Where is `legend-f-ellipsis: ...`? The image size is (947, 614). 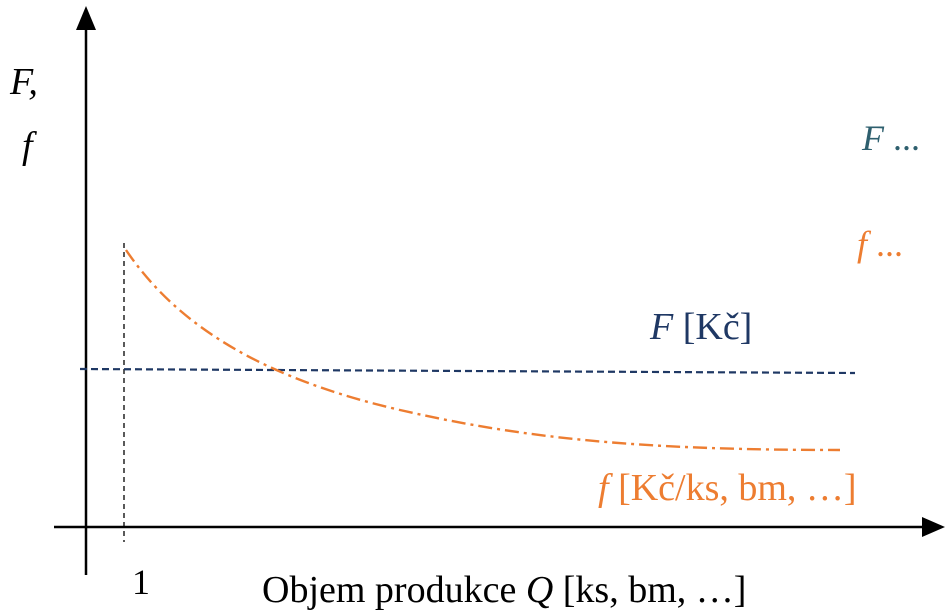 legend-f-ellipsis: ... is located at coordinates (885, 244).